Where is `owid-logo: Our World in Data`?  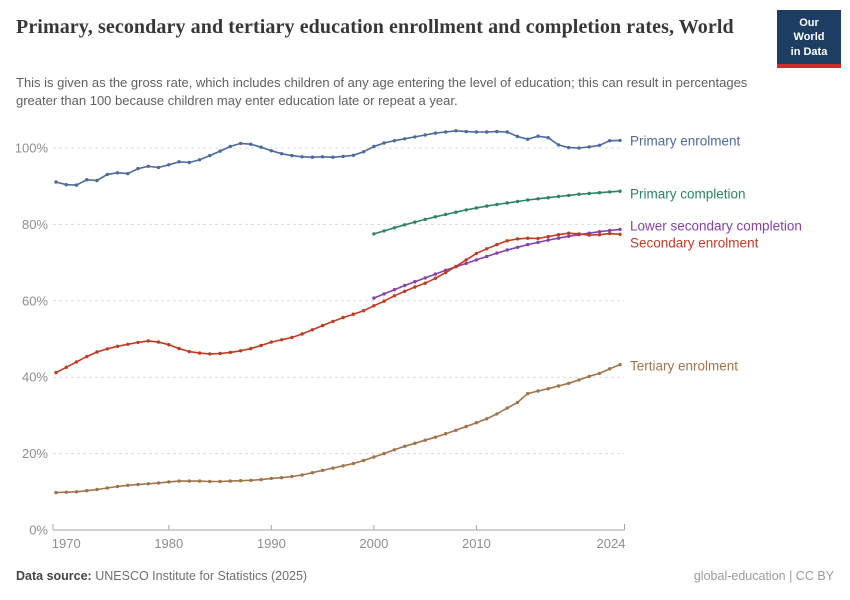 owid-logo: Our World in Data is located at coordinates (809, 39).